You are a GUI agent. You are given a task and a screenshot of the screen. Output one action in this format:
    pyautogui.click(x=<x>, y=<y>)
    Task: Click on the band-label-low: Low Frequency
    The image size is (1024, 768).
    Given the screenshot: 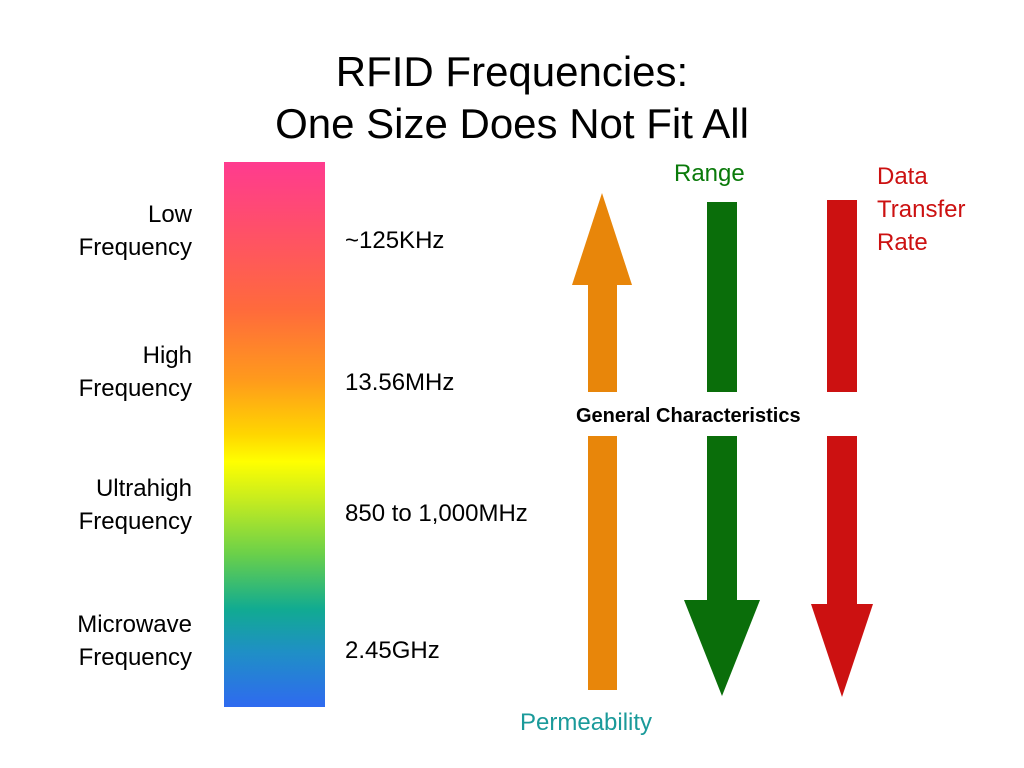 What is the action you would take?
    pyautogui.click(x=135, y=231)
    